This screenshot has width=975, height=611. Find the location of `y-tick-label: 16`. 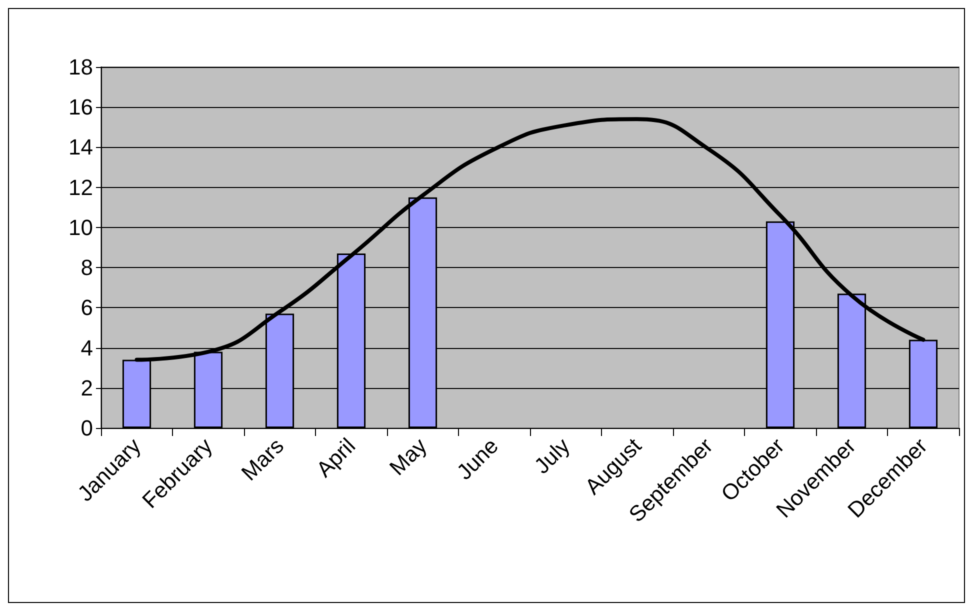

y-tick-label: 16 is located at coordinates (80, 107).